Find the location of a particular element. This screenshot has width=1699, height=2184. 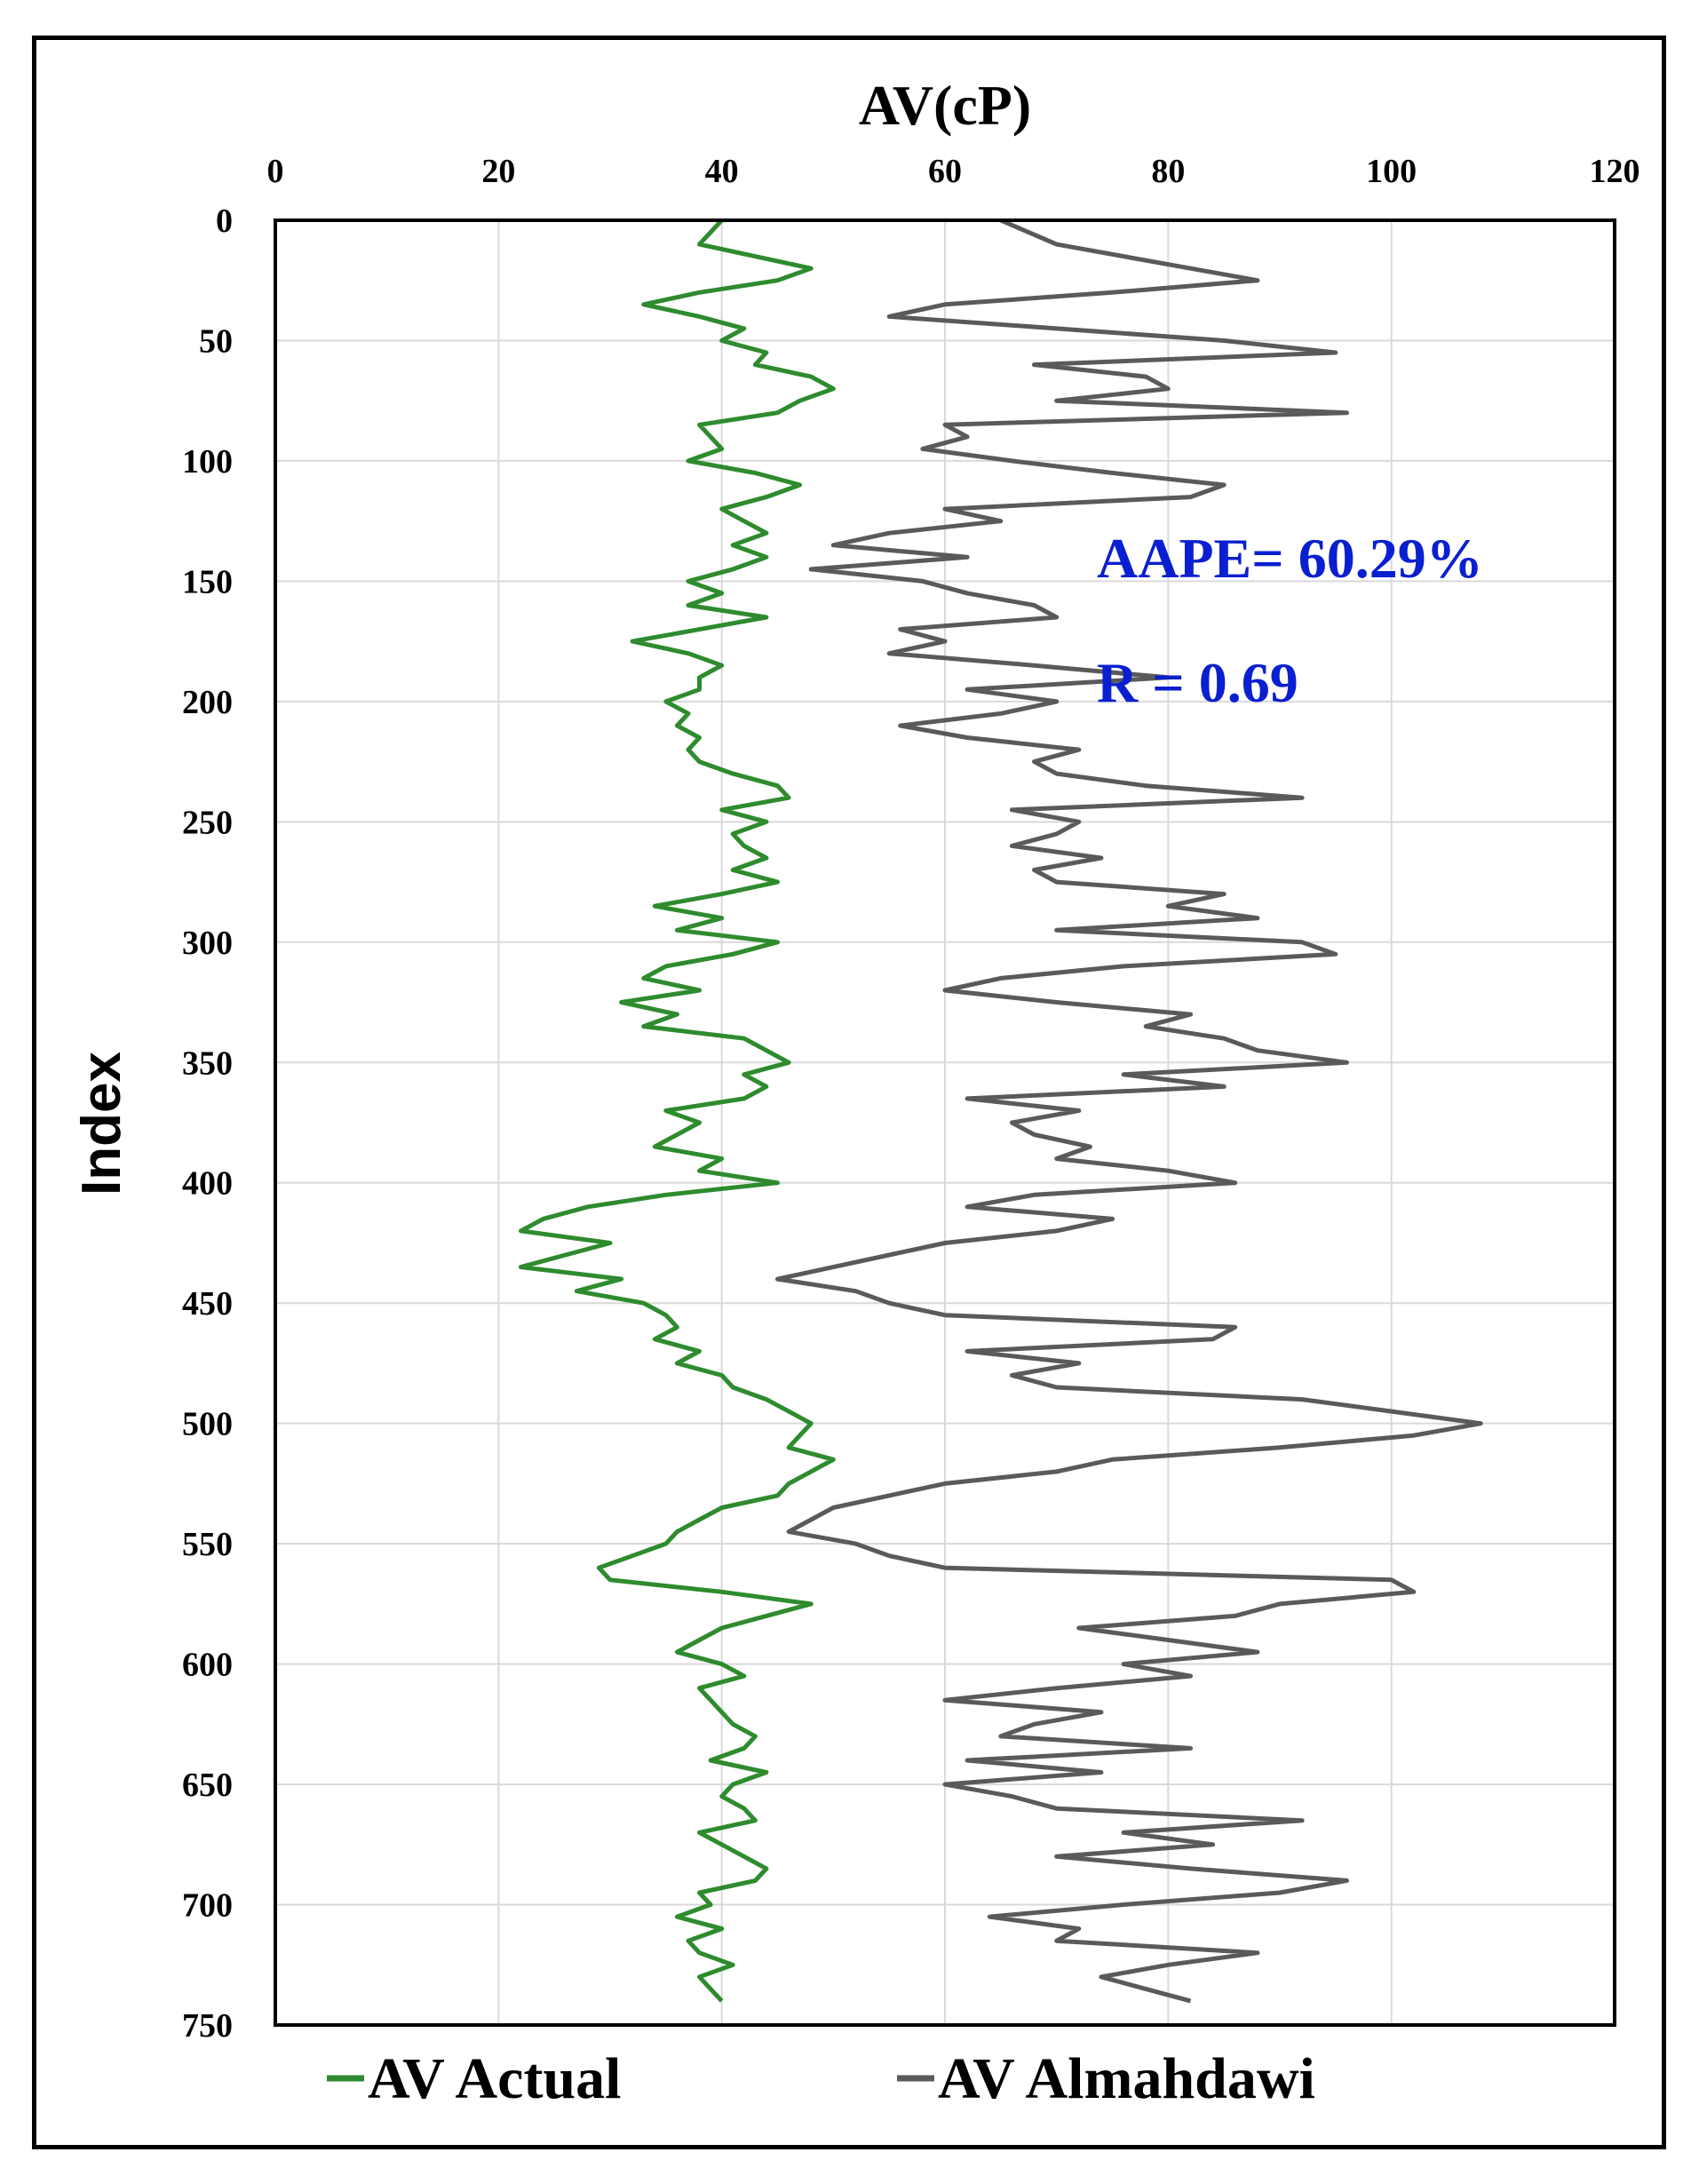

x-tick-label: 0 is located at coordinates (275, 171).